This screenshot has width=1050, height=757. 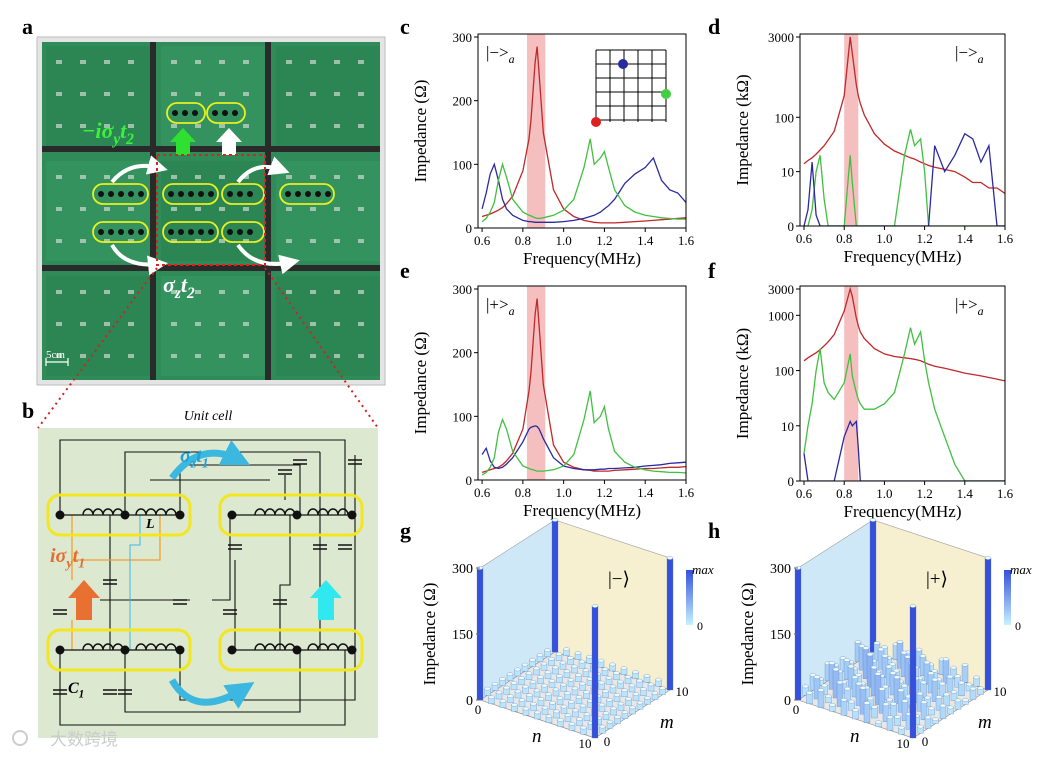 What do you see at coordinates (211, 693) in the screenshot?
I see `hop-arrow` at bounding box center [211, 693].